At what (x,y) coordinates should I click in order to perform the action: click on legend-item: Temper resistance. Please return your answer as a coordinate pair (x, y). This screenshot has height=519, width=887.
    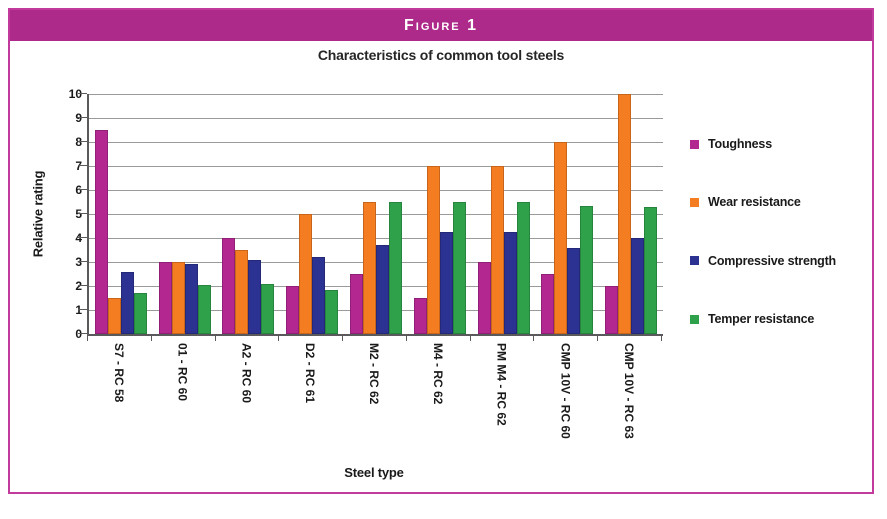
    Looking at the image, I should click on (752, 319).